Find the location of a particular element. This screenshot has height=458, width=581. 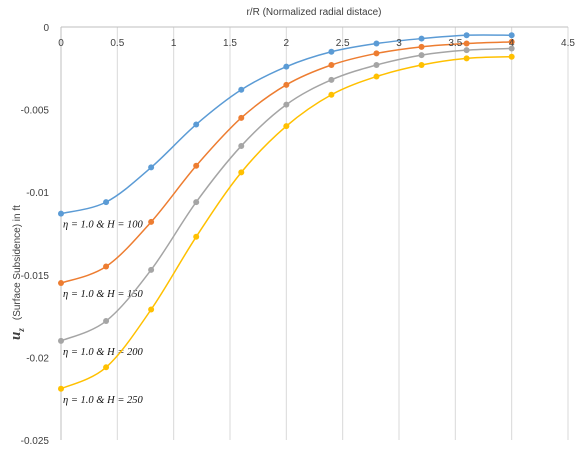

x-tick-label: 0 is located at coordinates (61, 43).